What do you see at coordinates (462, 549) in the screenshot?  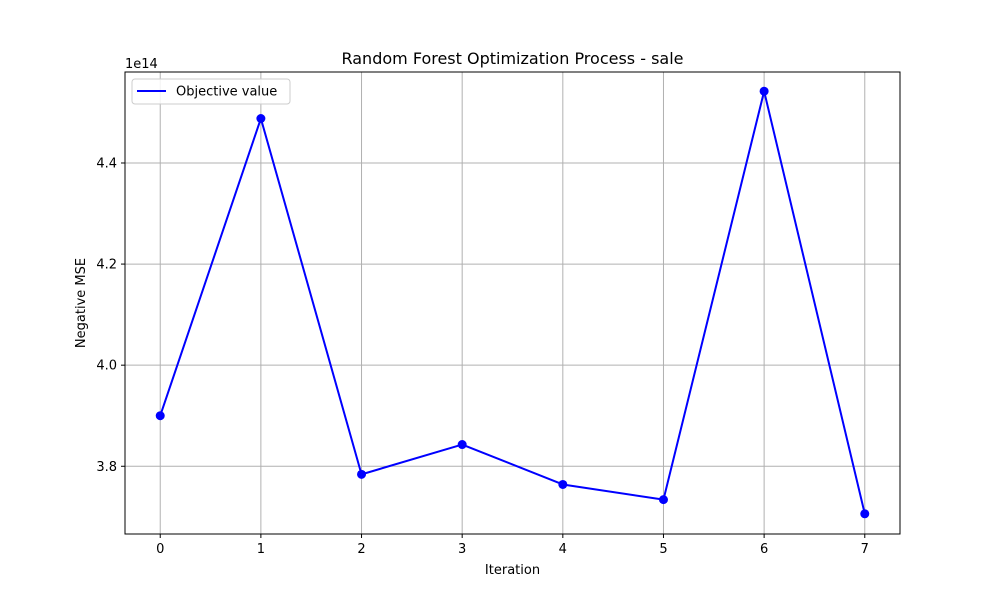 I see `x-tick-label: 3` at bounding box center [462, 549].